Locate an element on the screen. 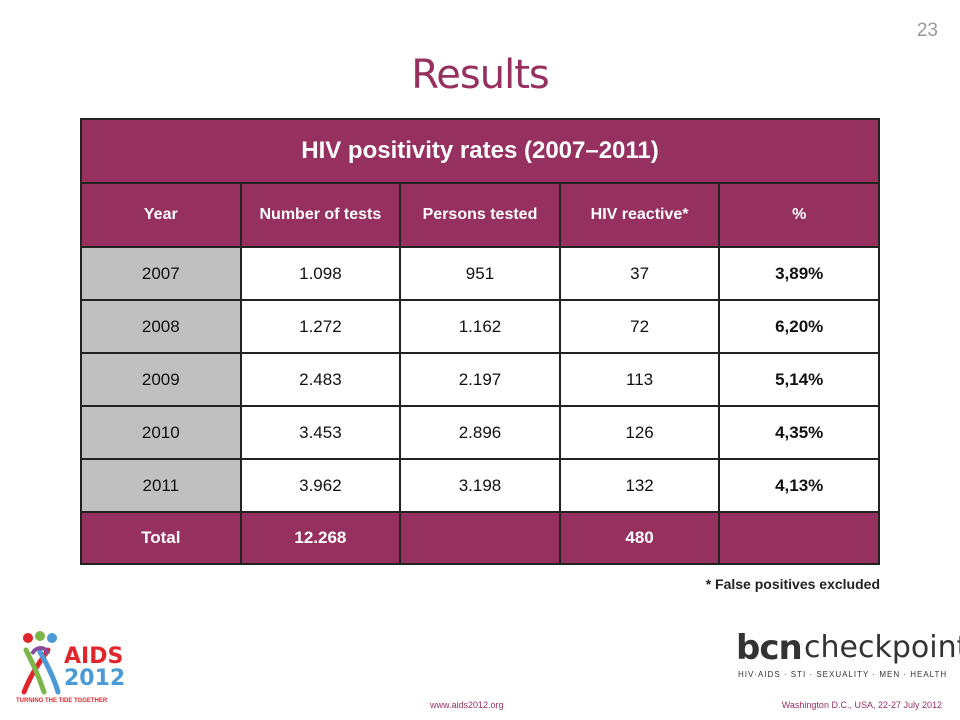 Image resolution: width=960 pixels, height=720 pixels. cell-persons: 2.197 is located at coordinates (480, 379).